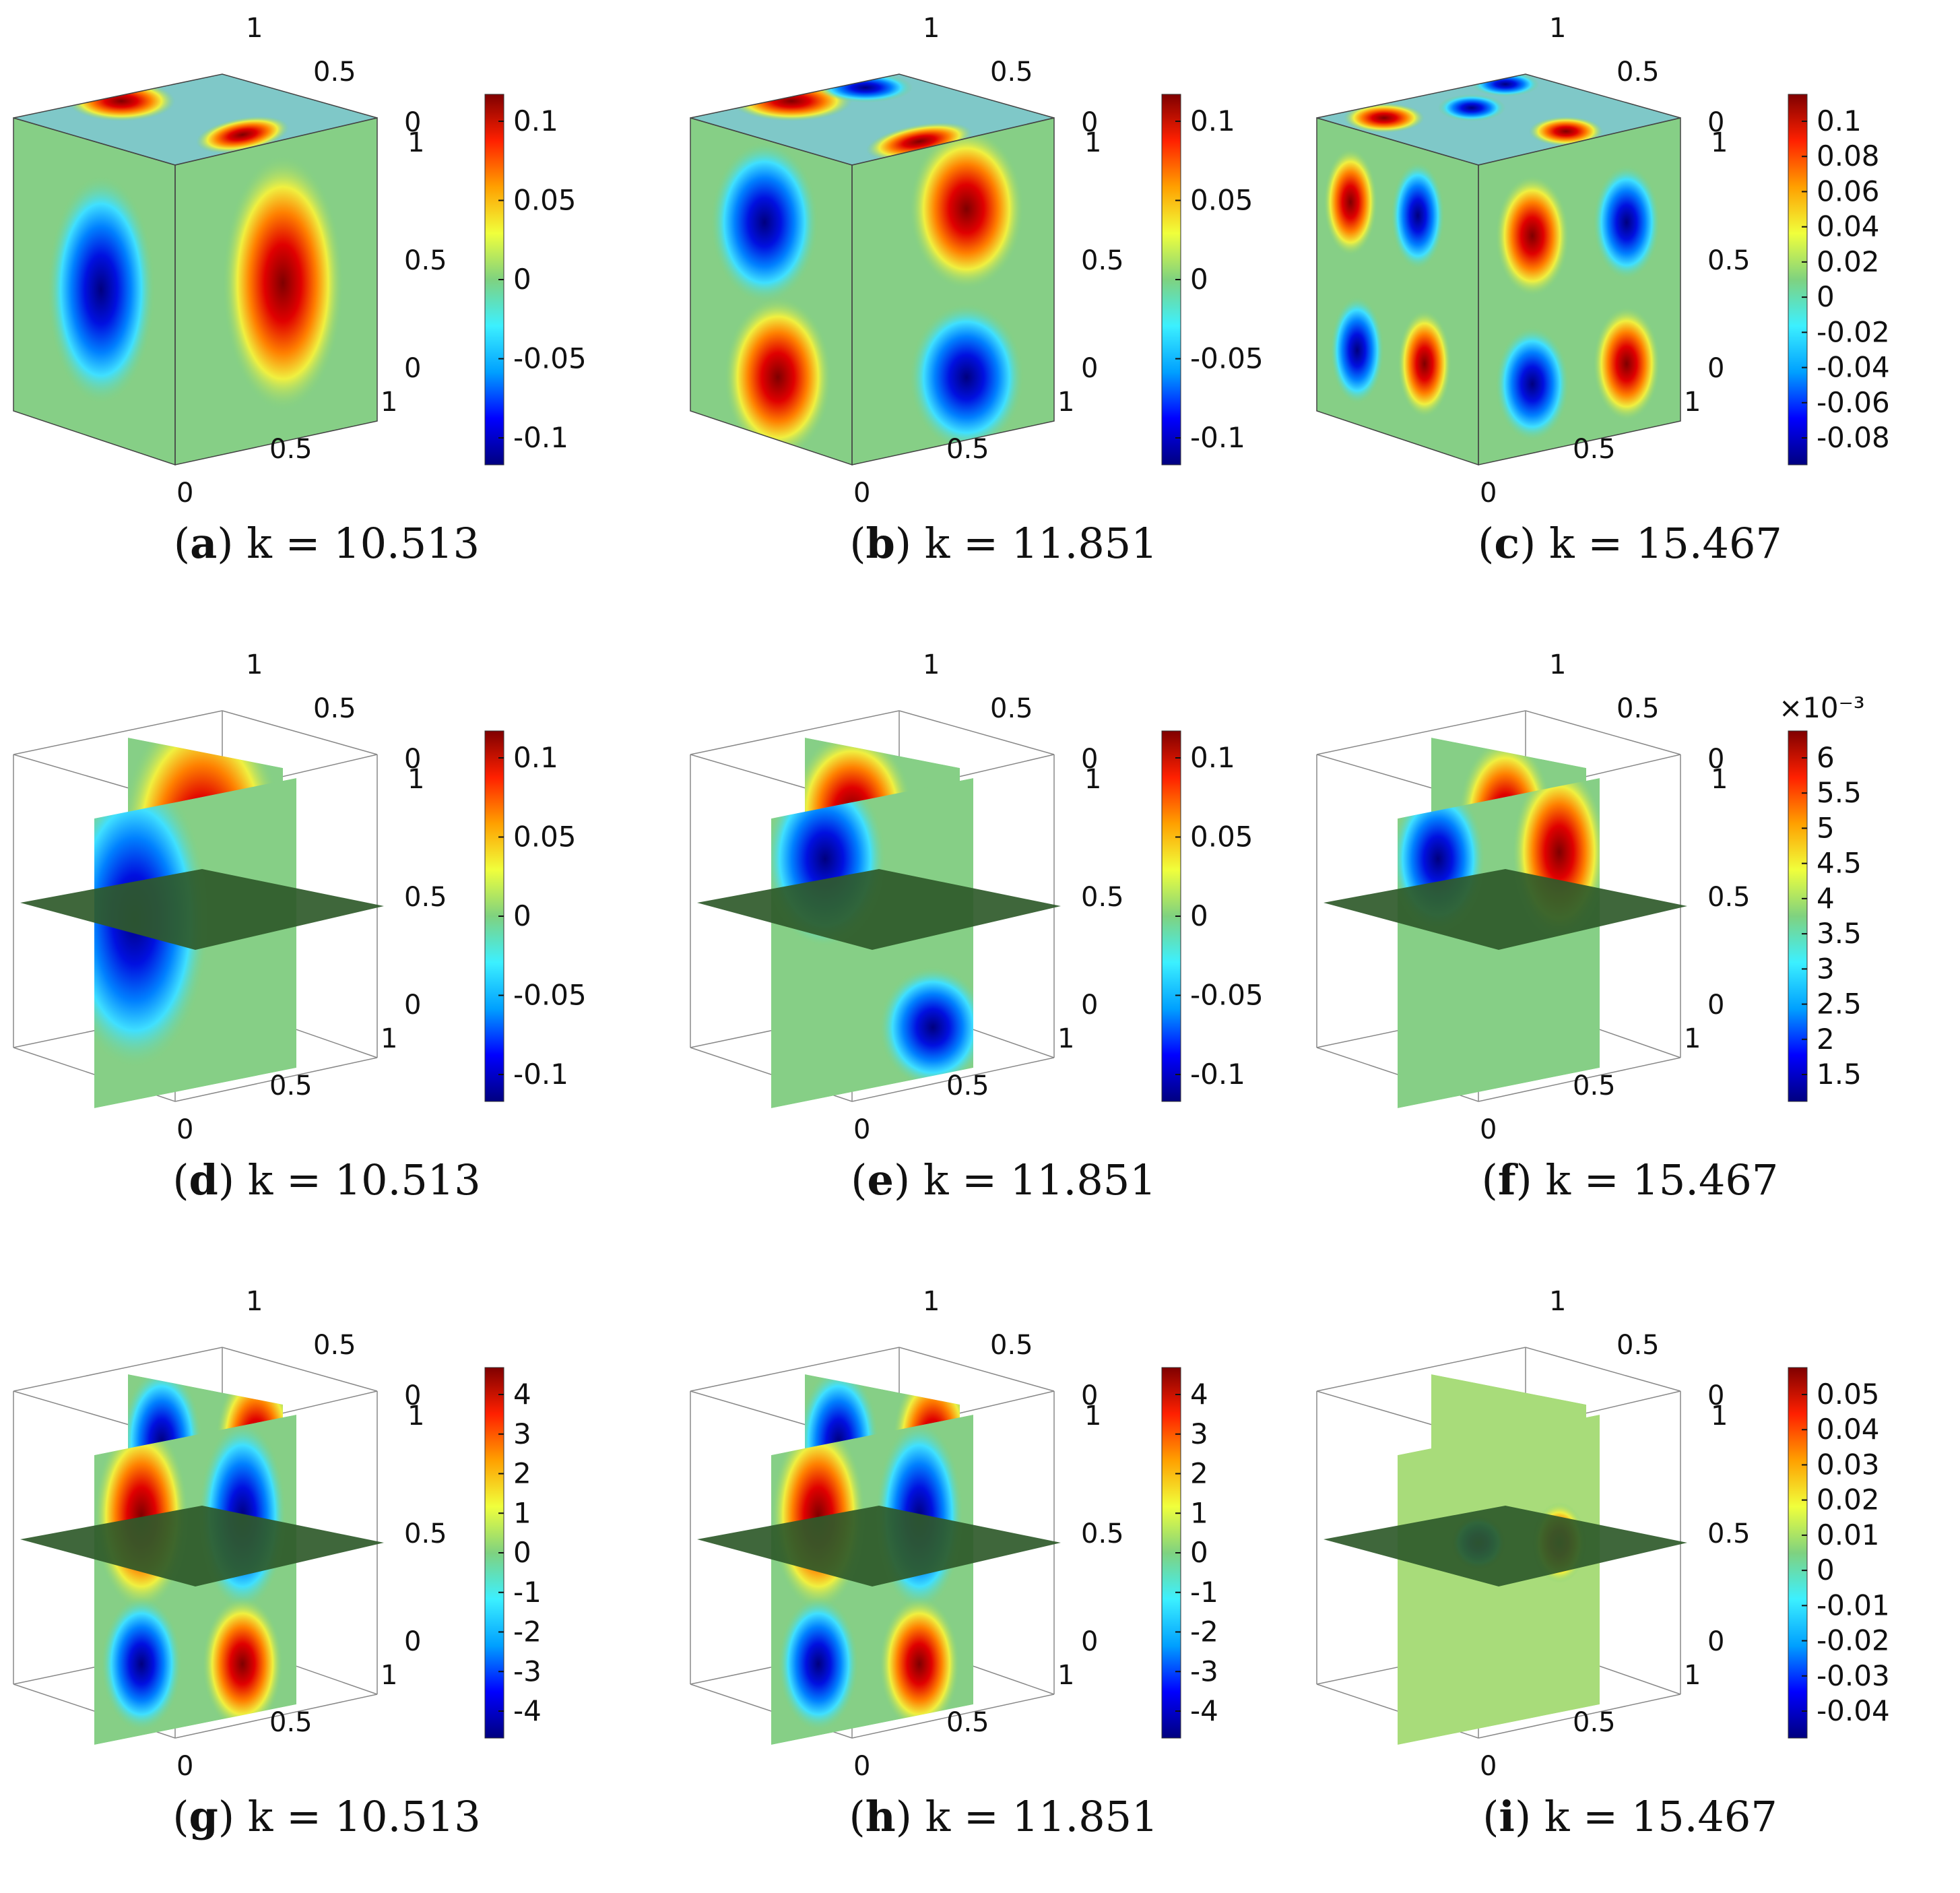 The image size is (1960, 1893). I want to click on panel-c-k: k = 15.467, so click(1666, 543).